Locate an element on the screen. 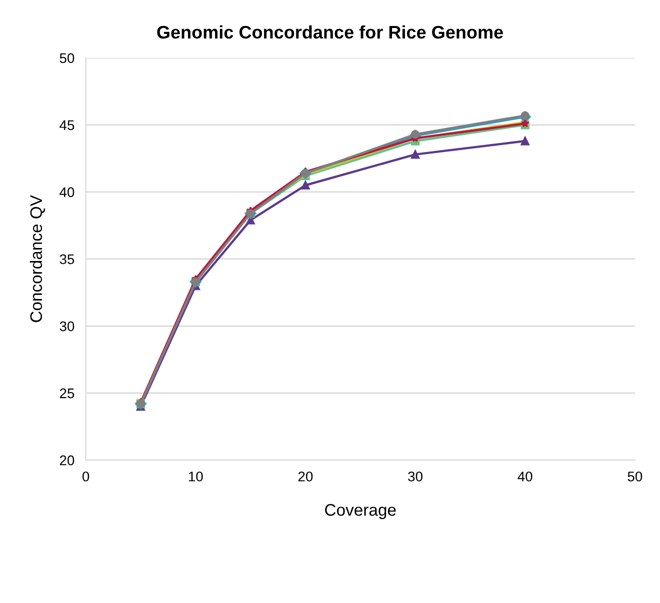 This screenshot has height=603, width=660. x-tick-label: 50 is located at coordinates (635, 477).